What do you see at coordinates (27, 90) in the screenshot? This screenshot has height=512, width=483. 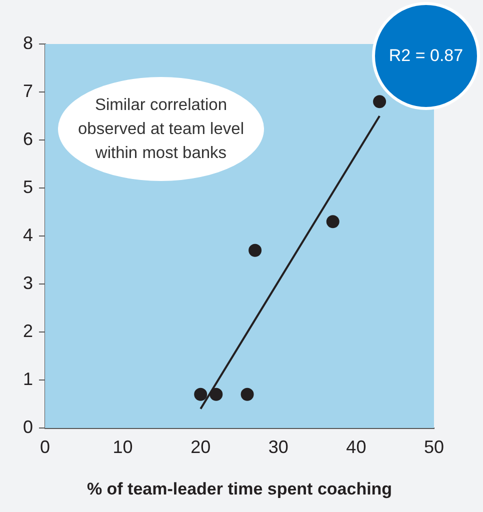 I see `y-tick-label: 7` at bounding box center [27, 90].